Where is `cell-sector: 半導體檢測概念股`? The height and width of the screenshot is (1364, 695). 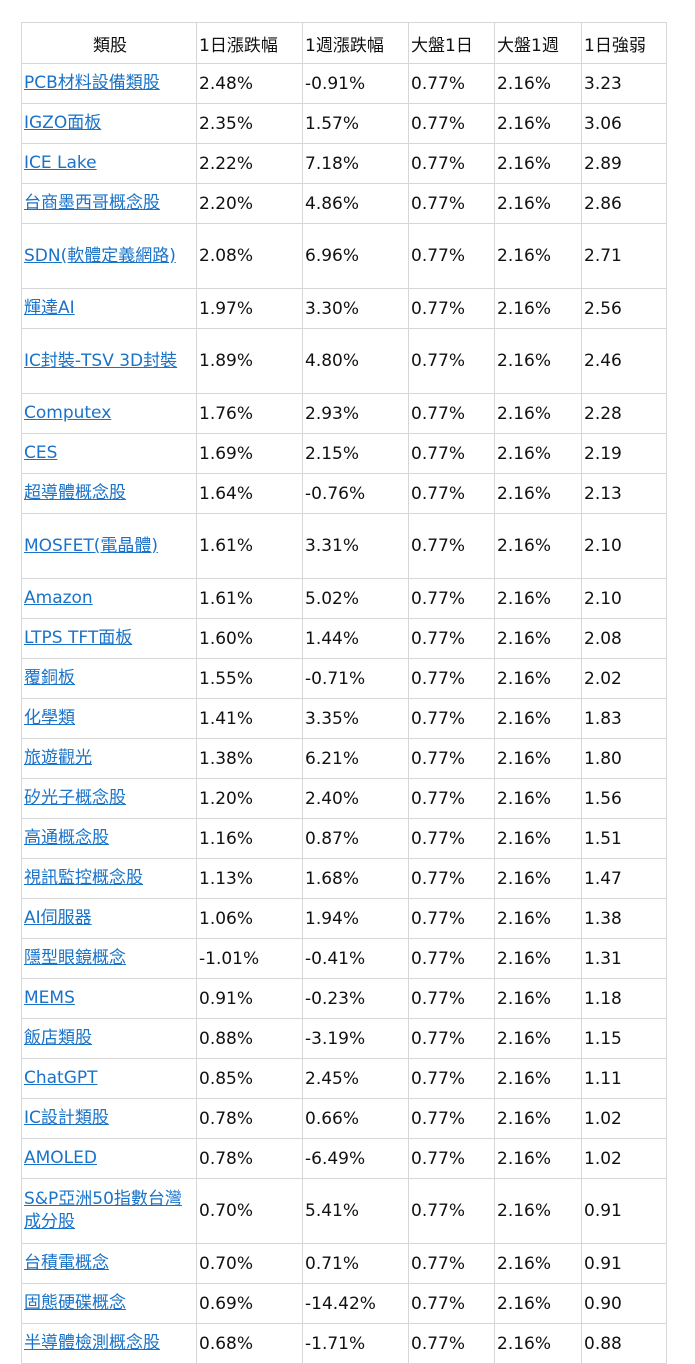
cell-sector: 半導體檢測概念股 is located at coordinates (109, 1343).